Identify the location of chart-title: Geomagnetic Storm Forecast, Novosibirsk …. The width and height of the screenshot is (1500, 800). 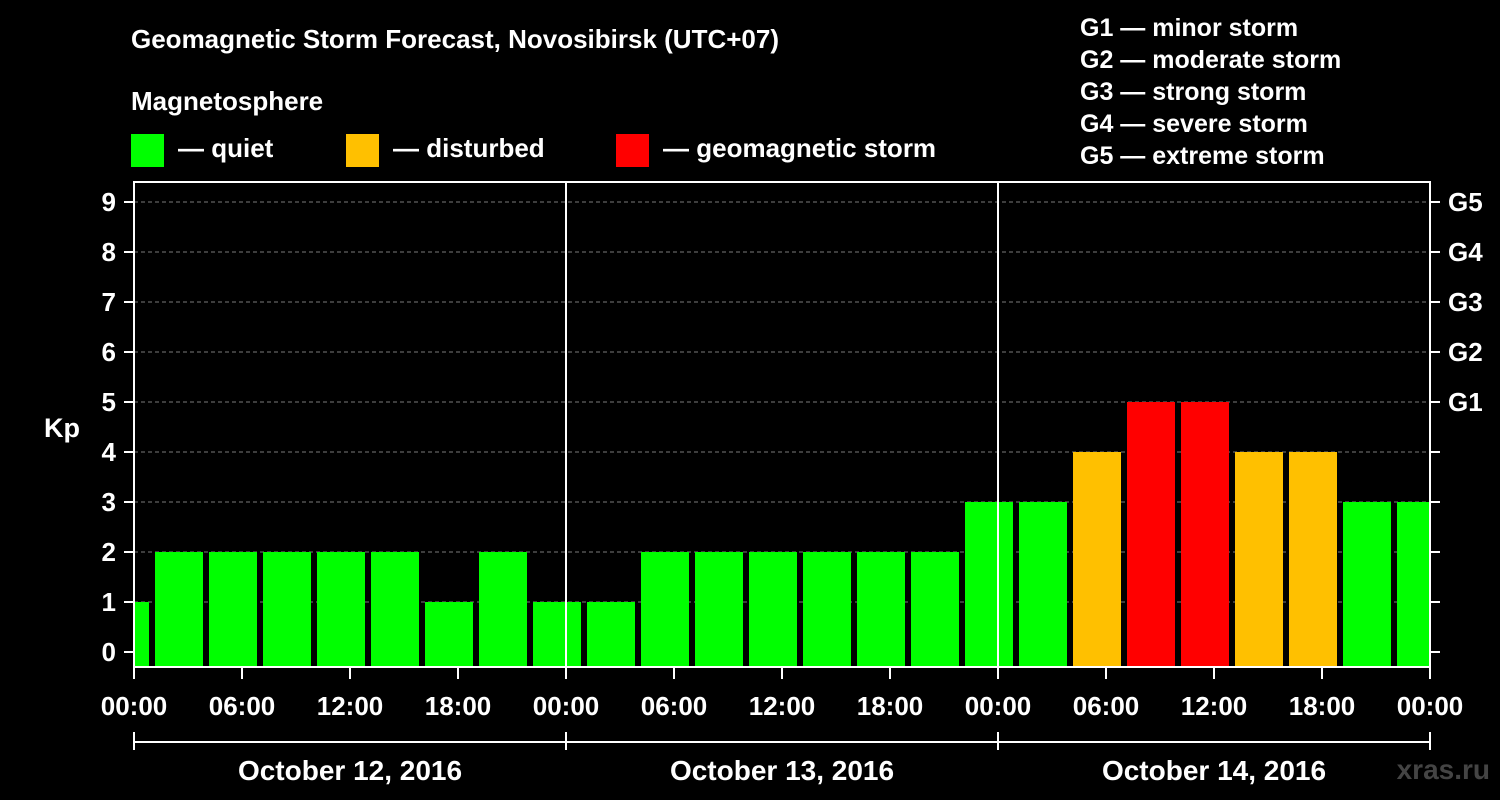
(455, 39).